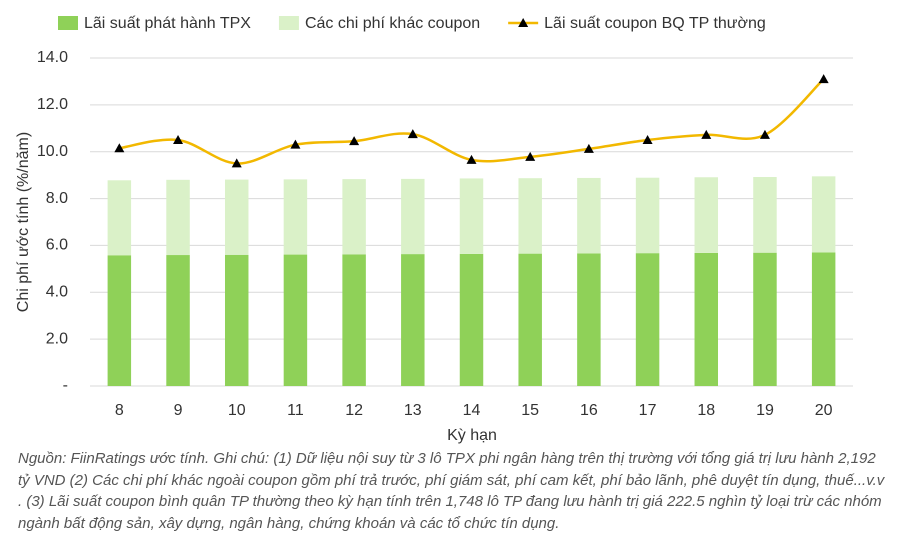 The image size is (900, 560). I want to click on y-tick-label: 14.0, so click(52, 57).